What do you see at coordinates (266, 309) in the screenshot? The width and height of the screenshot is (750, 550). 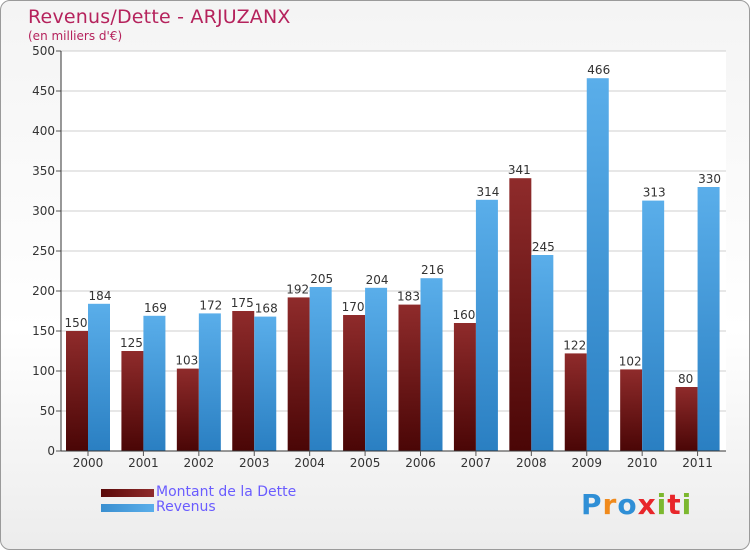 I see `value-label-revenus: 168` at bounding box center [266, 309].